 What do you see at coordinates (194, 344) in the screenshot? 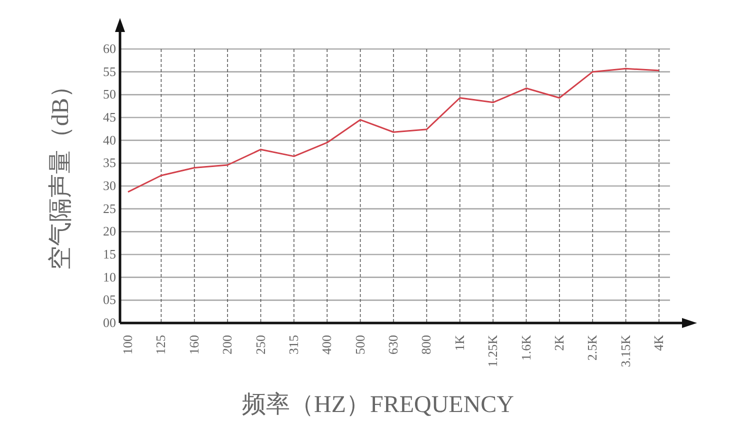
I see `x-tick-label: 160` at bounding box center [194, 344].